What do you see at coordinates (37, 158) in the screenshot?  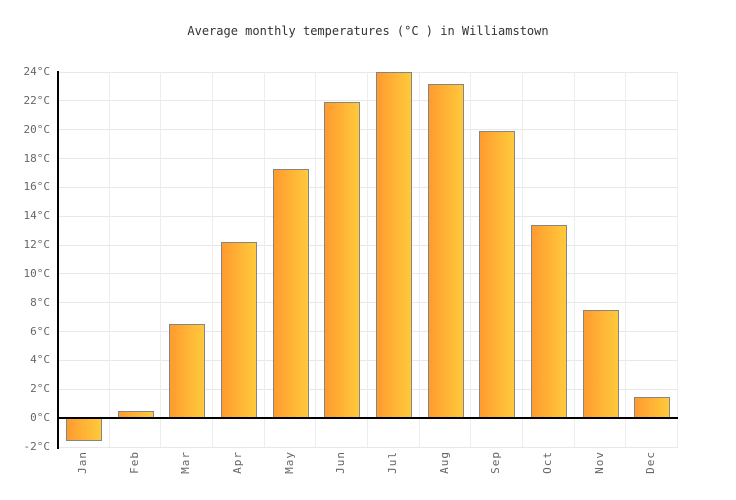 I see `y-axis-label-18: 18°C` at bounding box center [37, 158].